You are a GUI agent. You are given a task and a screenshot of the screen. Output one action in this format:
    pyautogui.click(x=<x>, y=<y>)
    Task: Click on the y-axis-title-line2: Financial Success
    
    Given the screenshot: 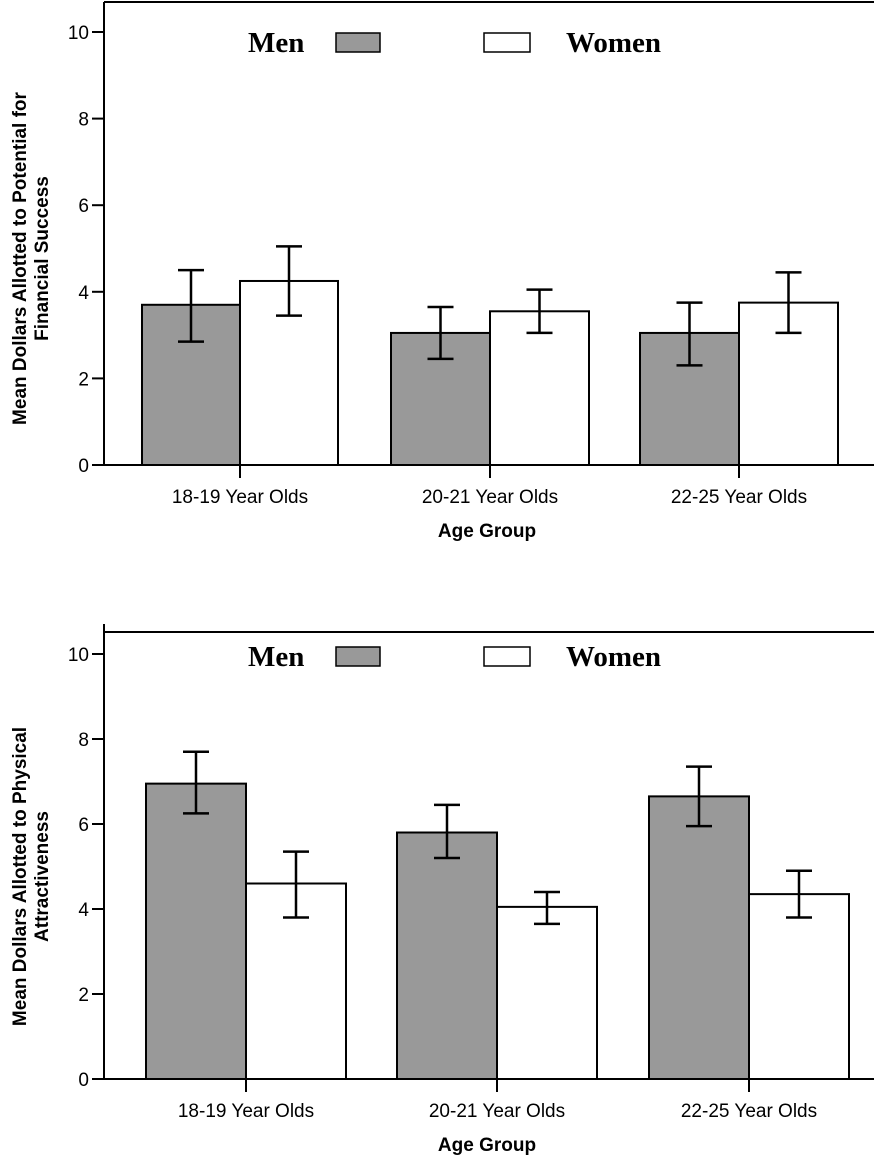 What is the action you would take?
    pyautogui.click(x=42, y=258)
    